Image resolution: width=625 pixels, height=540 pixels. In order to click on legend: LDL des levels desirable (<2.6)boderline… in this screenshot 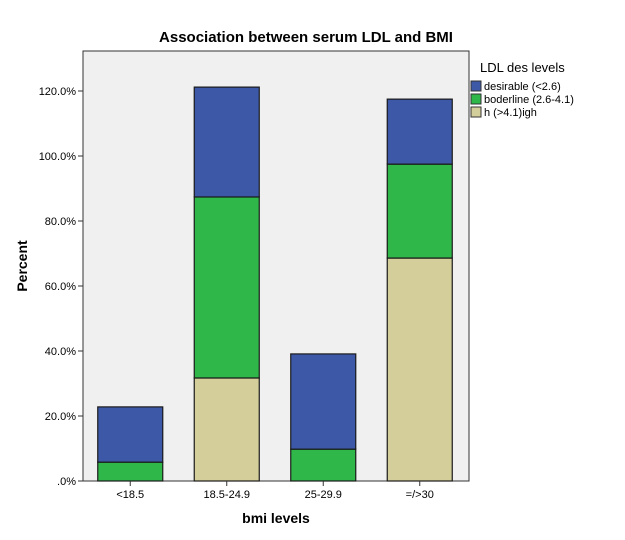, I will do `click(522, 89)`.